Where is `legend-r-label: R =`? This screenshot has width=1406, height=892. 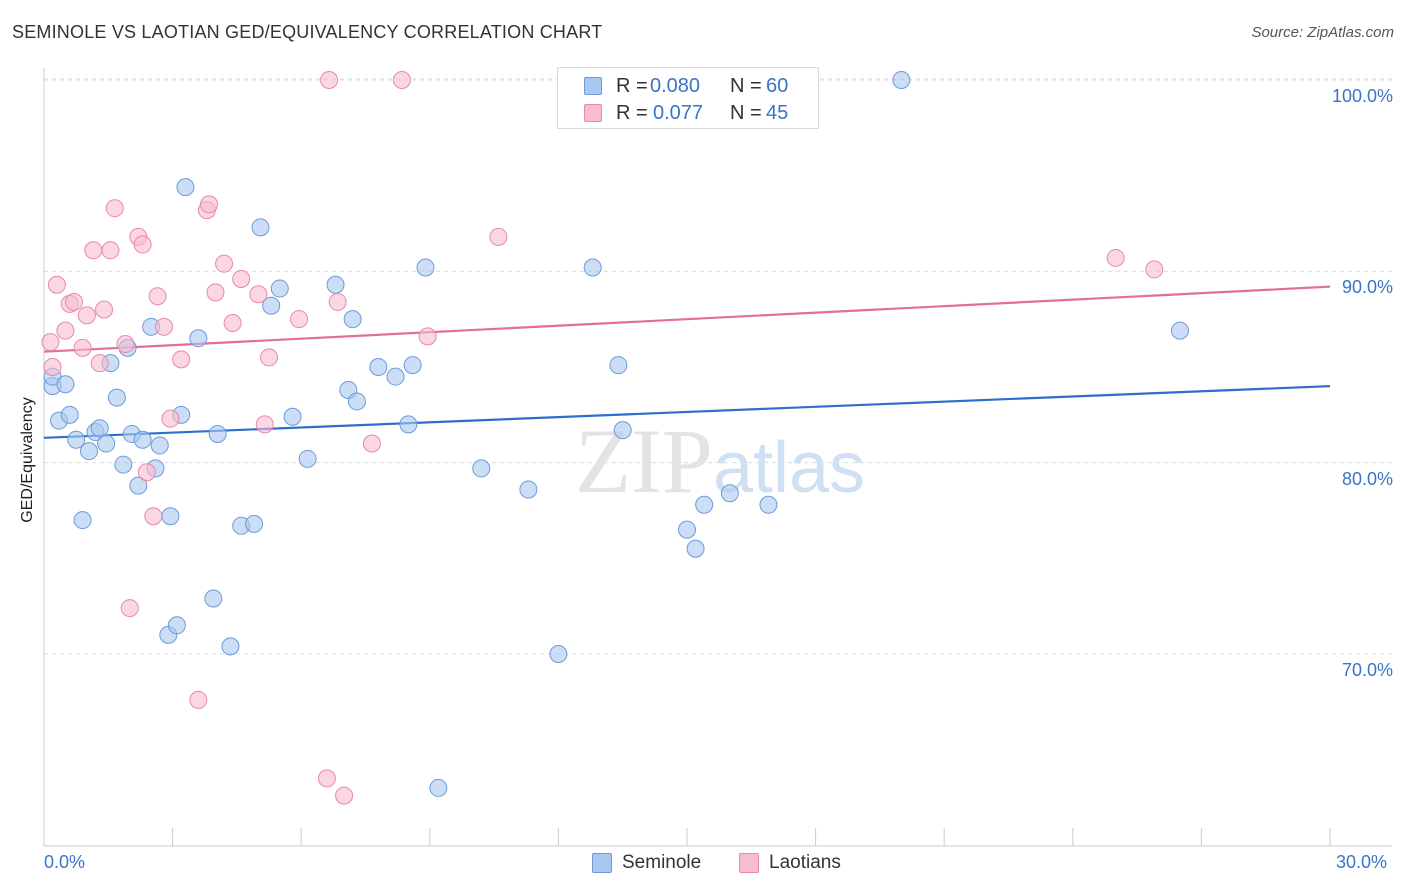
legend-r-label: R = is located at coordinates (632, 112).